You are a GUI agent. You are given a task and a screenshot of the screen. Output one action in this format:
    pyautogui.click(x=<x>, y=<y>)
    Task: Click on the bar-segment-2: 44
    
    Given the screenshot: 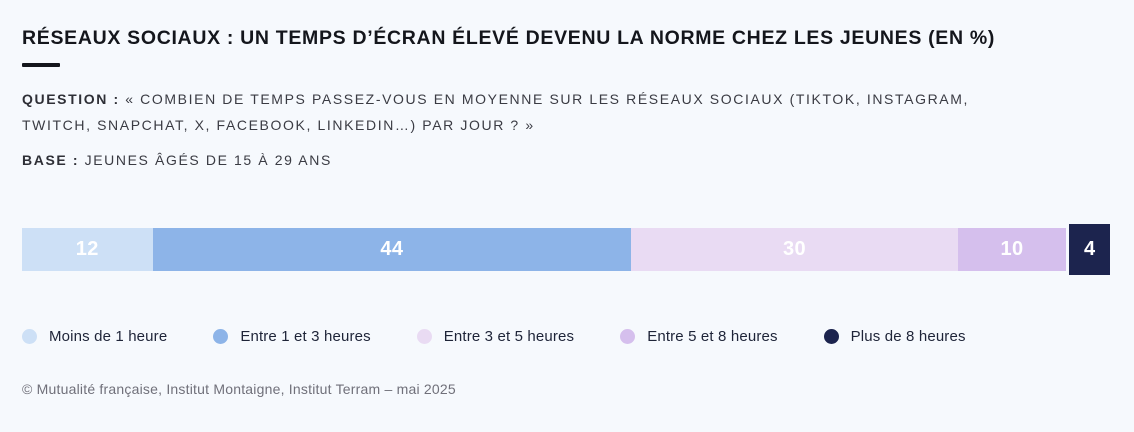 What is the action you would take?
    pyautogui.click(x=392, y=249)
    